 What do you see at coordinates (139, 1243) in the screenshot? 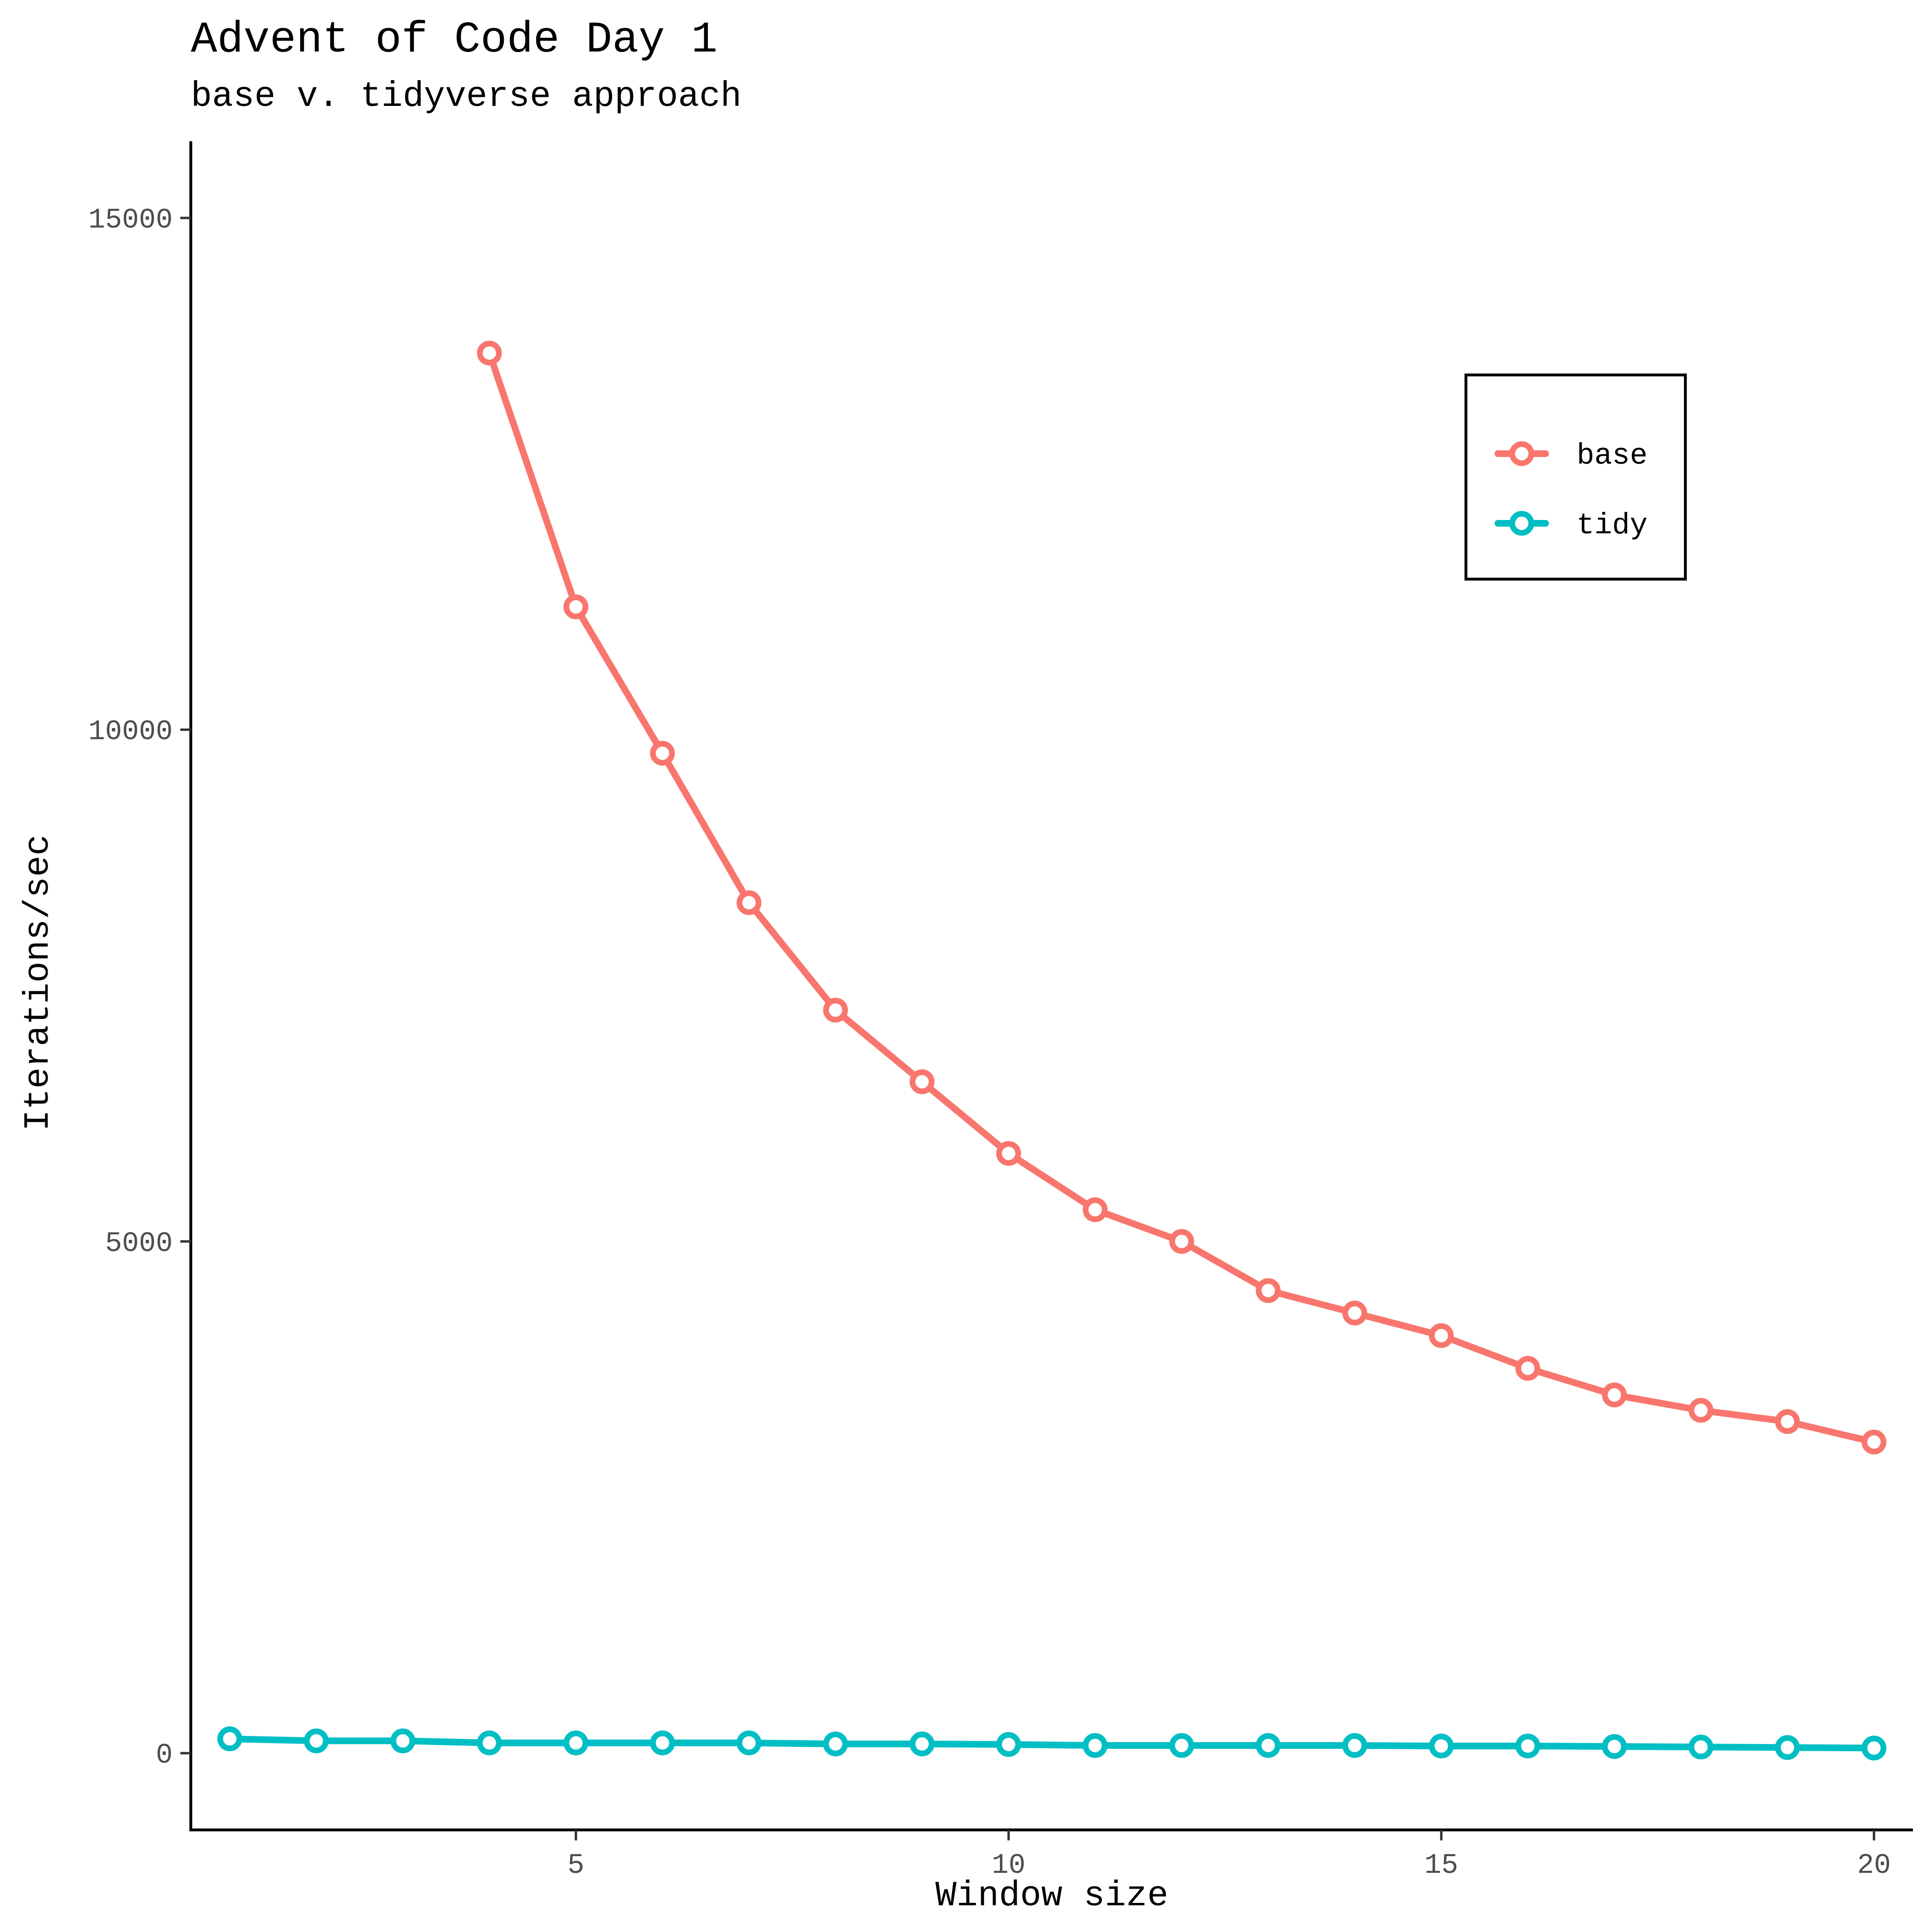
I see `y-tick-label: 5000` at bounding box center [139, 1243].